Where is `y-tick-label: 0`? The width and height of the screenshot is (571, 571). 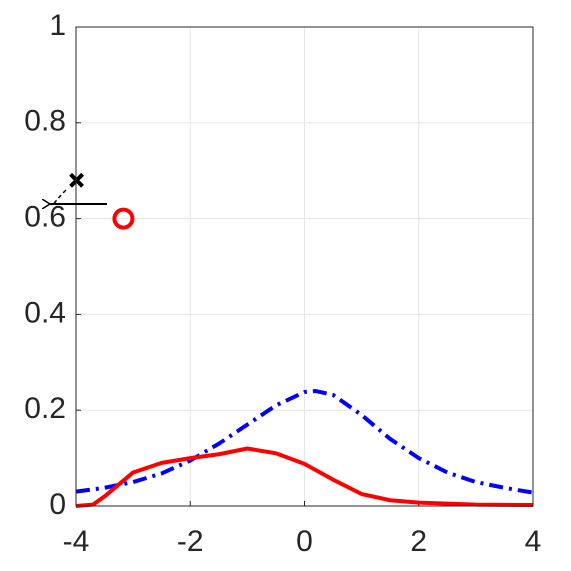
y-tick-label: 0 is located at coordinates (57, 504).